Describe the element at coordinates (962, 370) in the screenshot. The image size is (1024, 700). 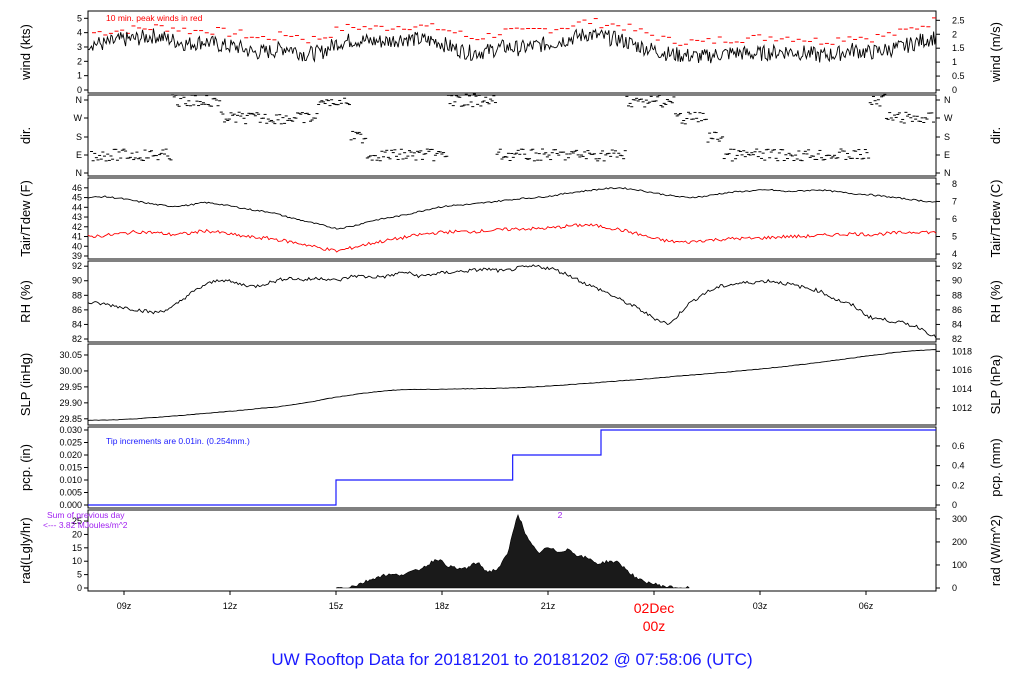
I see `slp-right-ticklabel: 1016` at that location.